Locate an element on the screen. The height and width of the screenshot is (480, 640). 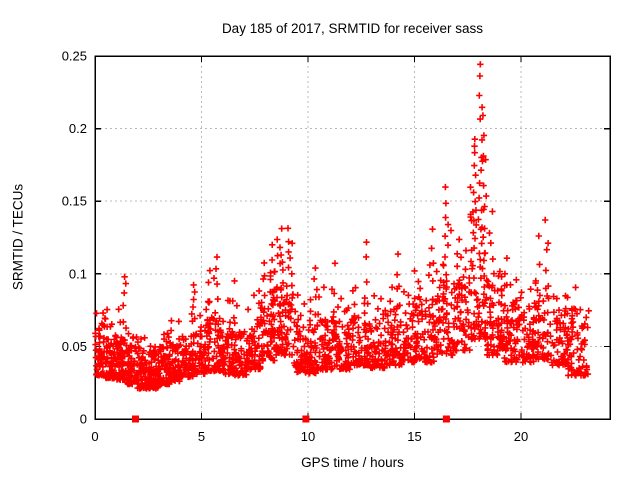
x-tick-label: 10 is located at coordinates (308, 436).